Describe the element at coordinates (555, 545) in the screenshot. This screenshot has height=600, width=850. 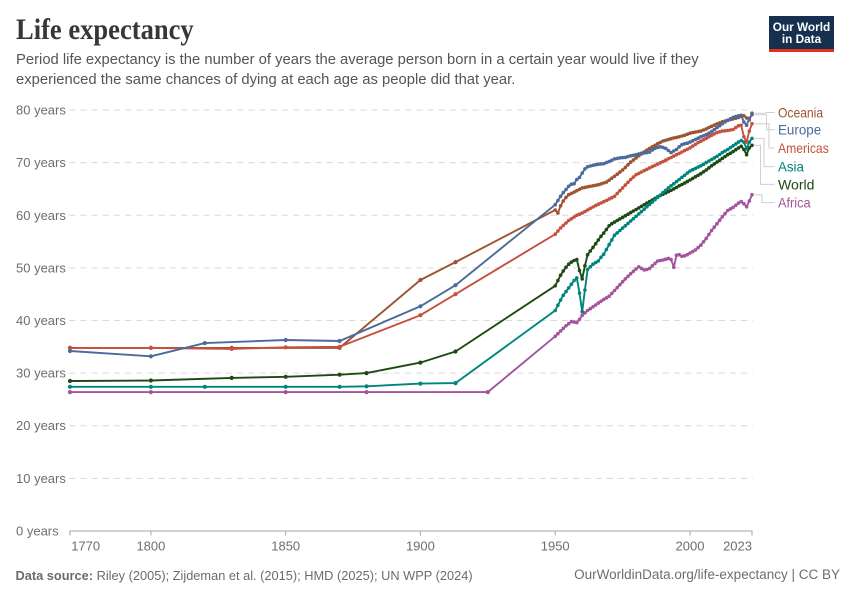
I see `svg-text: 1950` at that location.